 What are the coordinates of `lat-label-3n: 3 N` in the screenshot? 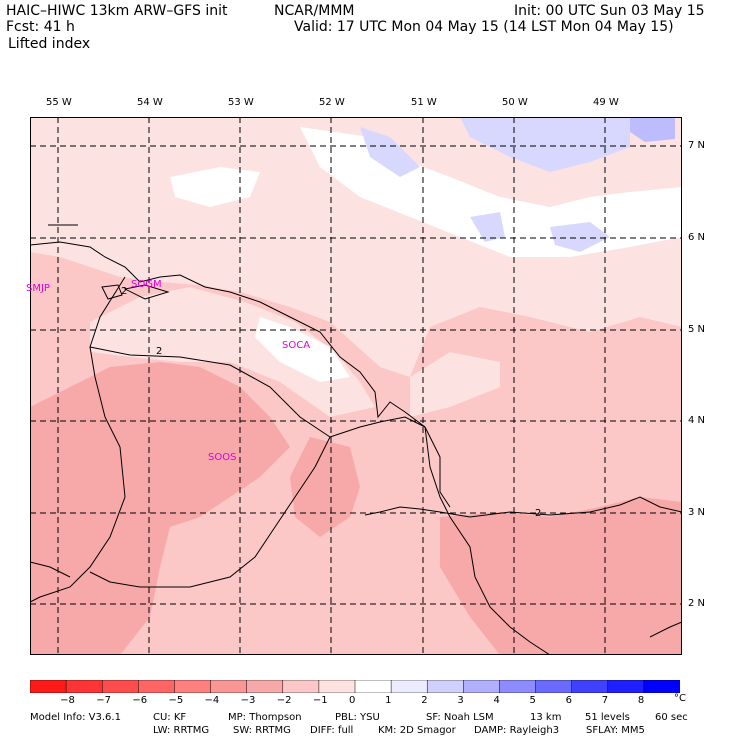 It's located at (697, 512).